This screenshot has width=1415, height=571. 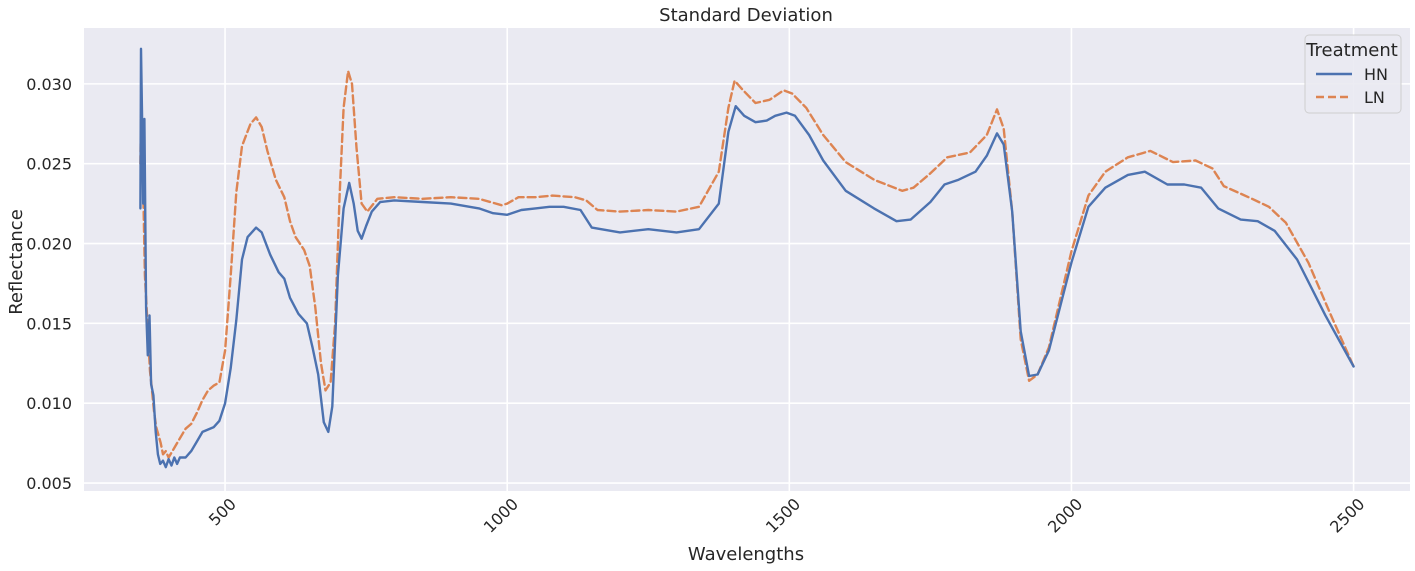 I want to click on x-tick-label: 2500, so click(x=1347, y=515).